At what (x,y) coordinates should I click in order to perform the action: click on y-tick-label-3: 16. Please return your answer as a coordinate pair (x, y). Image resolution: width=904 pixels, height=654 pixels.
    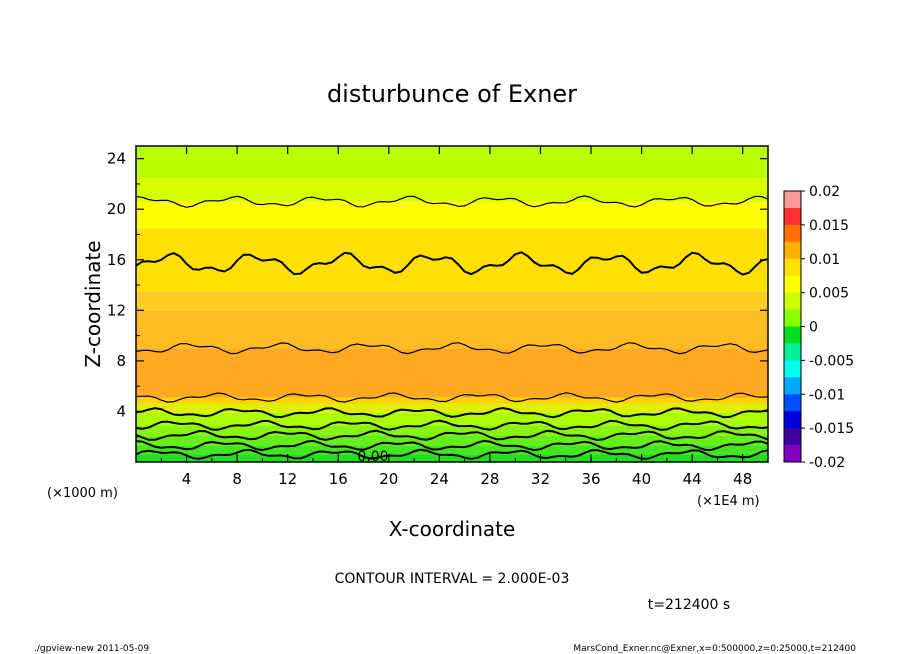
    Looking at the image, I should click on (116, 260).